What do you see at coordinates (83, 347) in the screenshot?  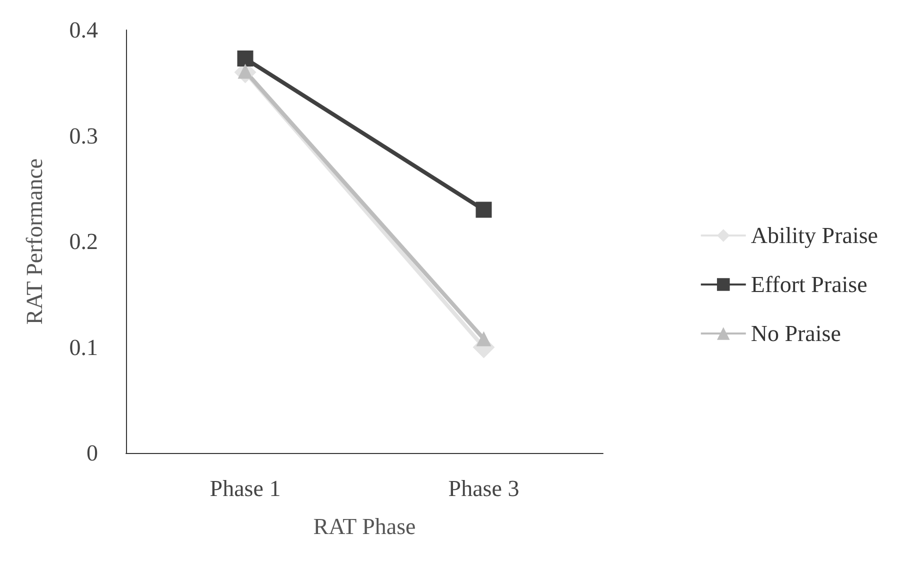 I see `y-tick-label: 0.1` at bounding box center [83, 347].